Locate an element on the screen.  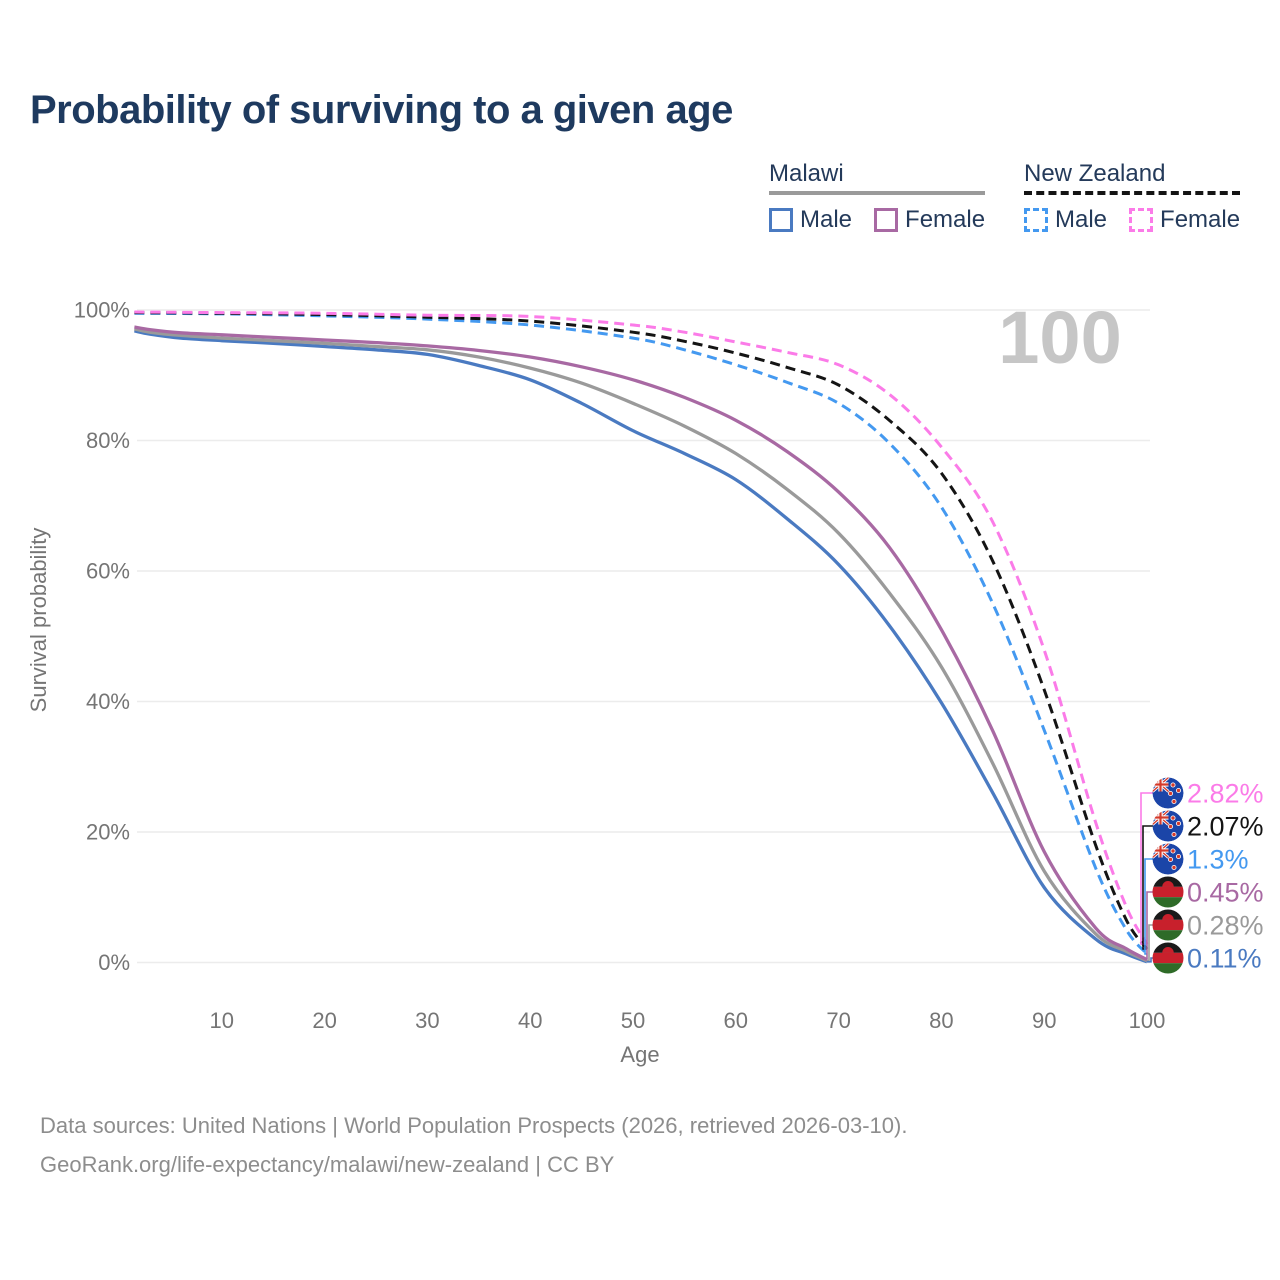
legend-item-malawi-female: Female is located at coordinates (929, 220).